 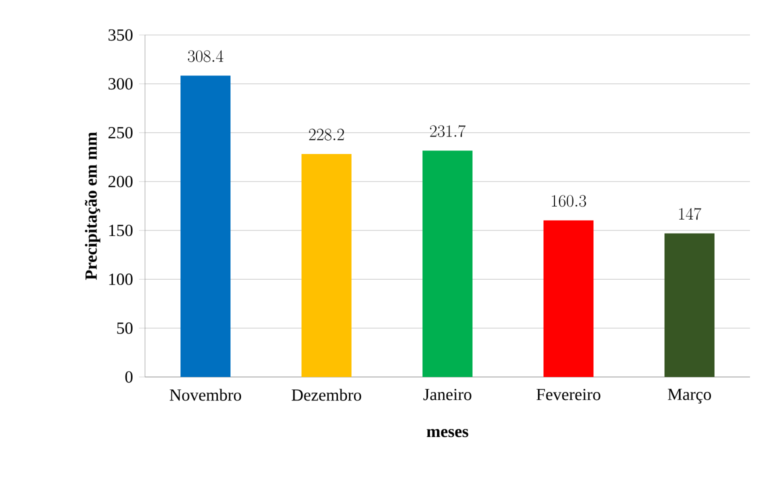 I want to click on x-tick-label: Março, so click(x=689, y=396).